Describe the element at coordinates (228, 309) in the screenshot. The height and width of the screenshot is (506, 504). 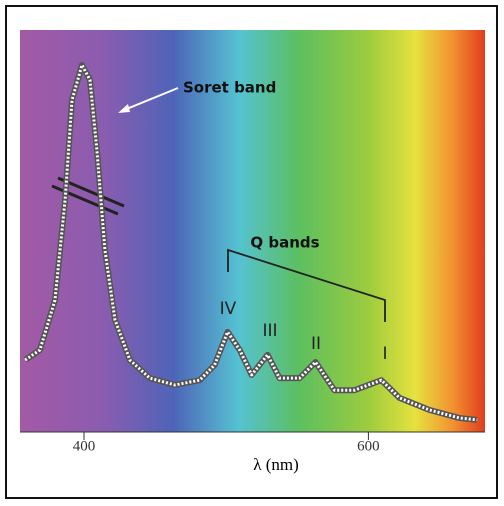
I see `annotation: IV` at that location.